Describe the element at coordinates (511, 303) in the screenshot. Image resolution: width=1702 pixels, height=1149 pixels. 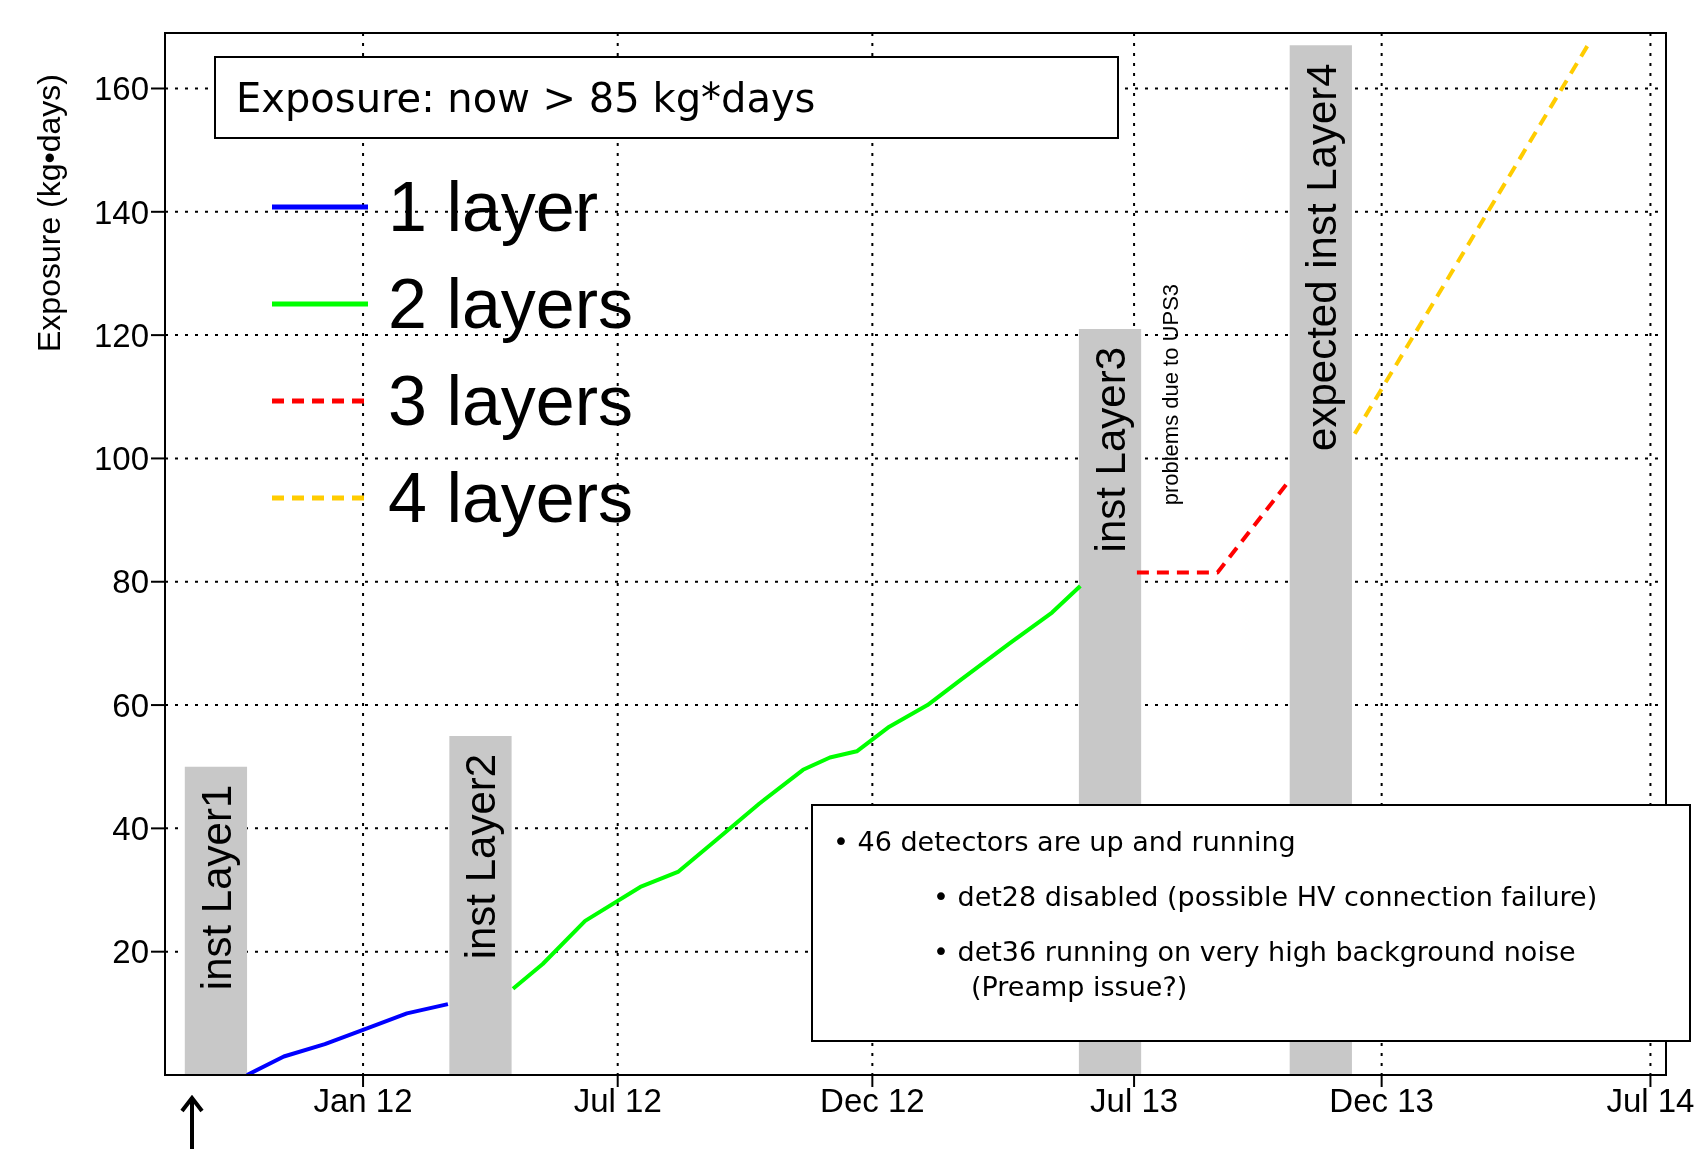
I see `legend-label: 2 layers` at that location.